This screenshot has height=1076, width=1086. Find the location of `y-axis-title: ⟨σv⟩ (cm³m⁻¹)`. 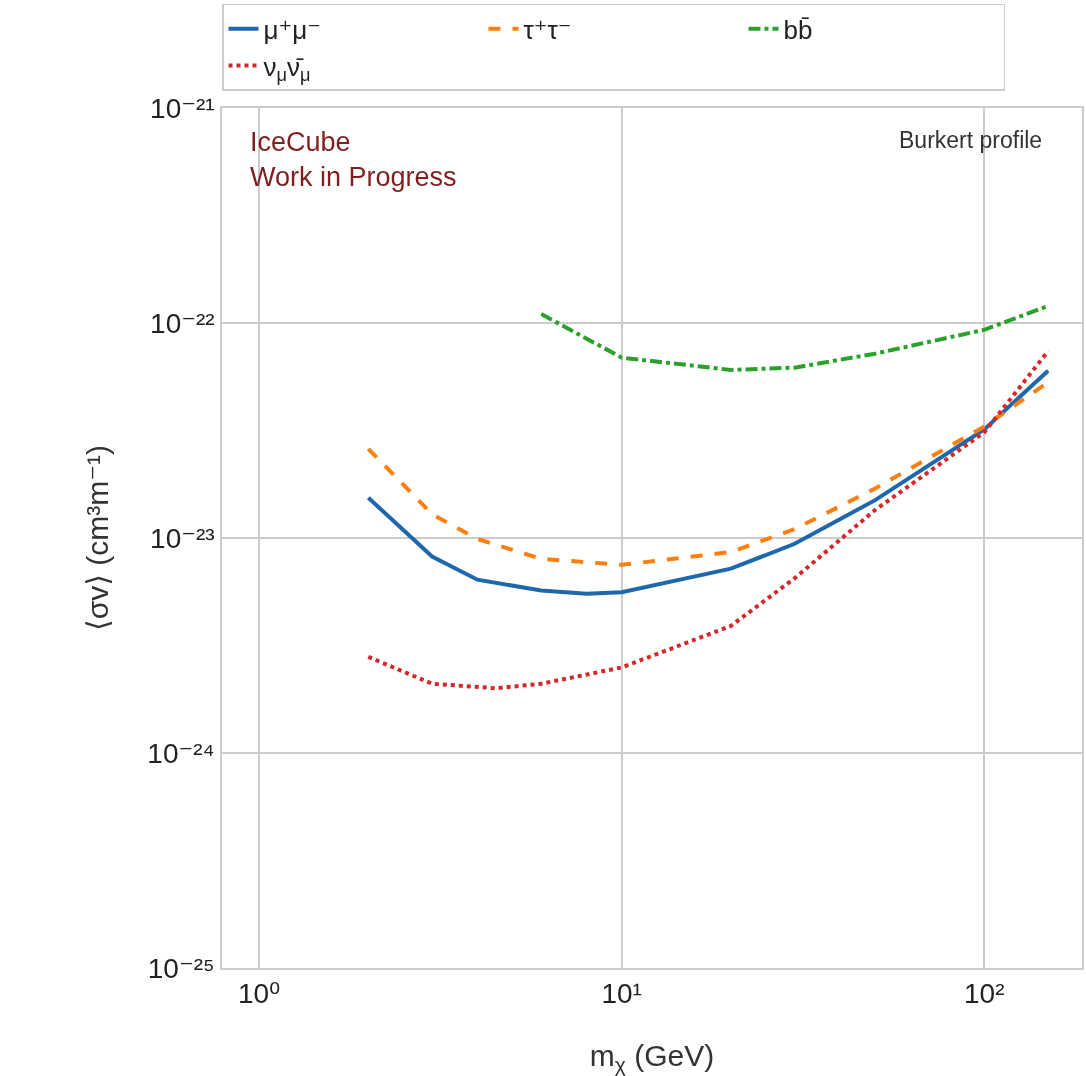

y-axis-title: ⟨σv⟩ (cm³m⁻¹) is located at coordinates (97, 538).